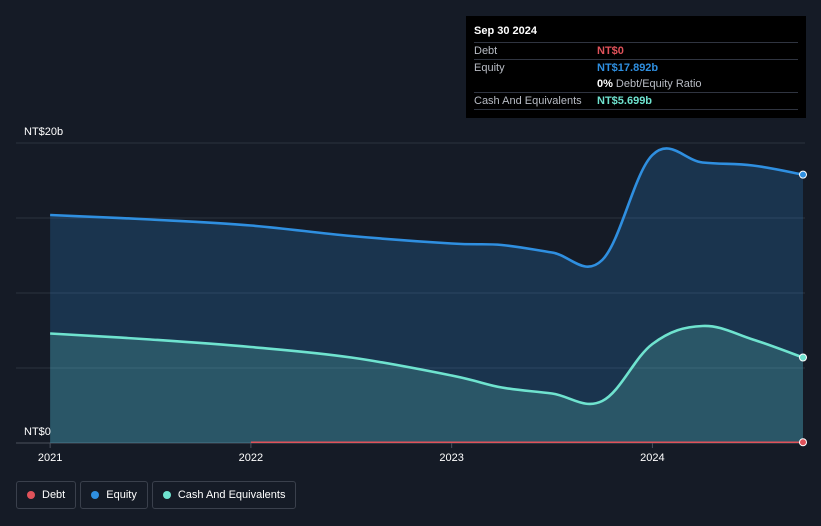  Describe the element at coordinates (528, 101) in the screenshot. I see `tooltip-cash-label: Cash And Equivalents` at that location.